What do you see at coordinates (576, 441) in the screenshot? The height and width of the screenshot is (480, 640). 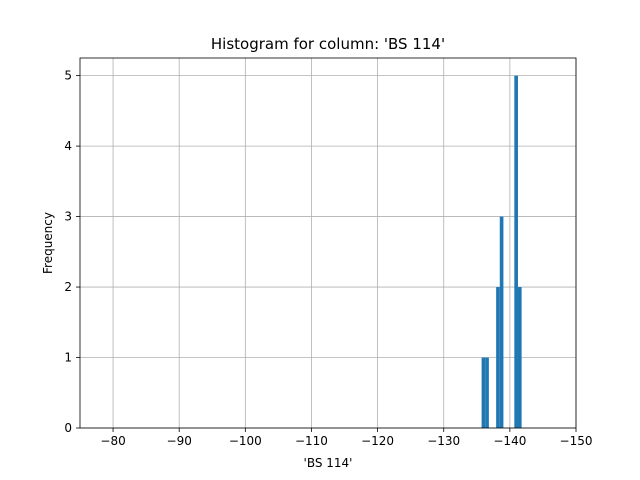 I see `x-tick-label: −150` at bounding box center [576, 441].